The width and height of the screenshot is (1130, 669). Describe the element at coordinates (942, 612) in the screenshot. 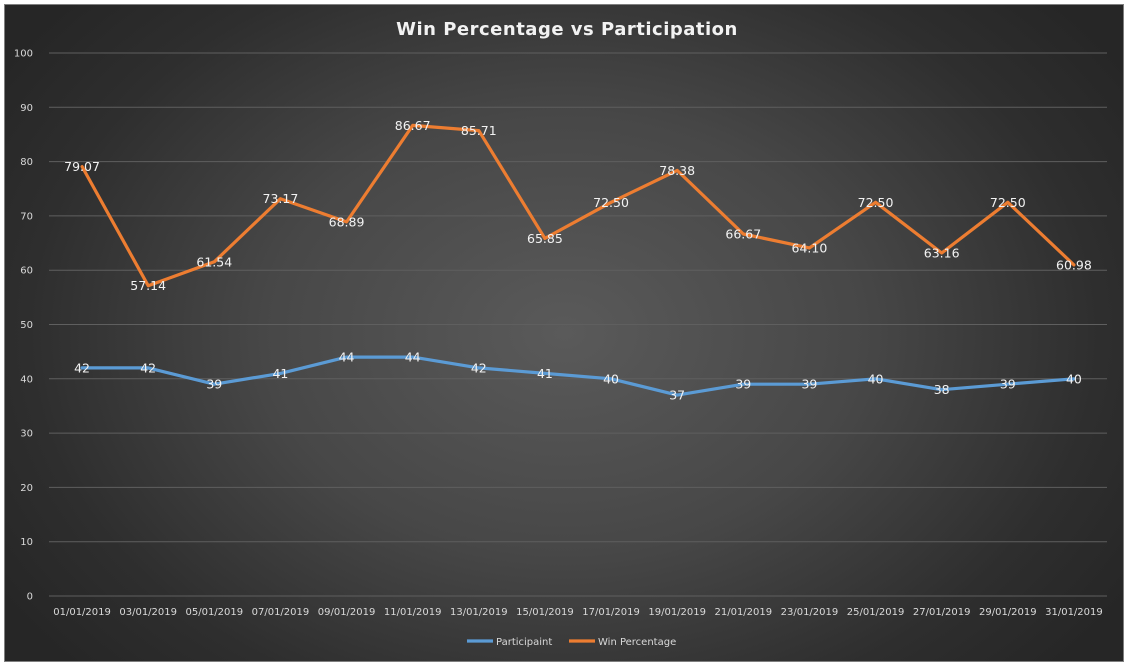

I see `x-tick-label: 27/01/2019` at that location.